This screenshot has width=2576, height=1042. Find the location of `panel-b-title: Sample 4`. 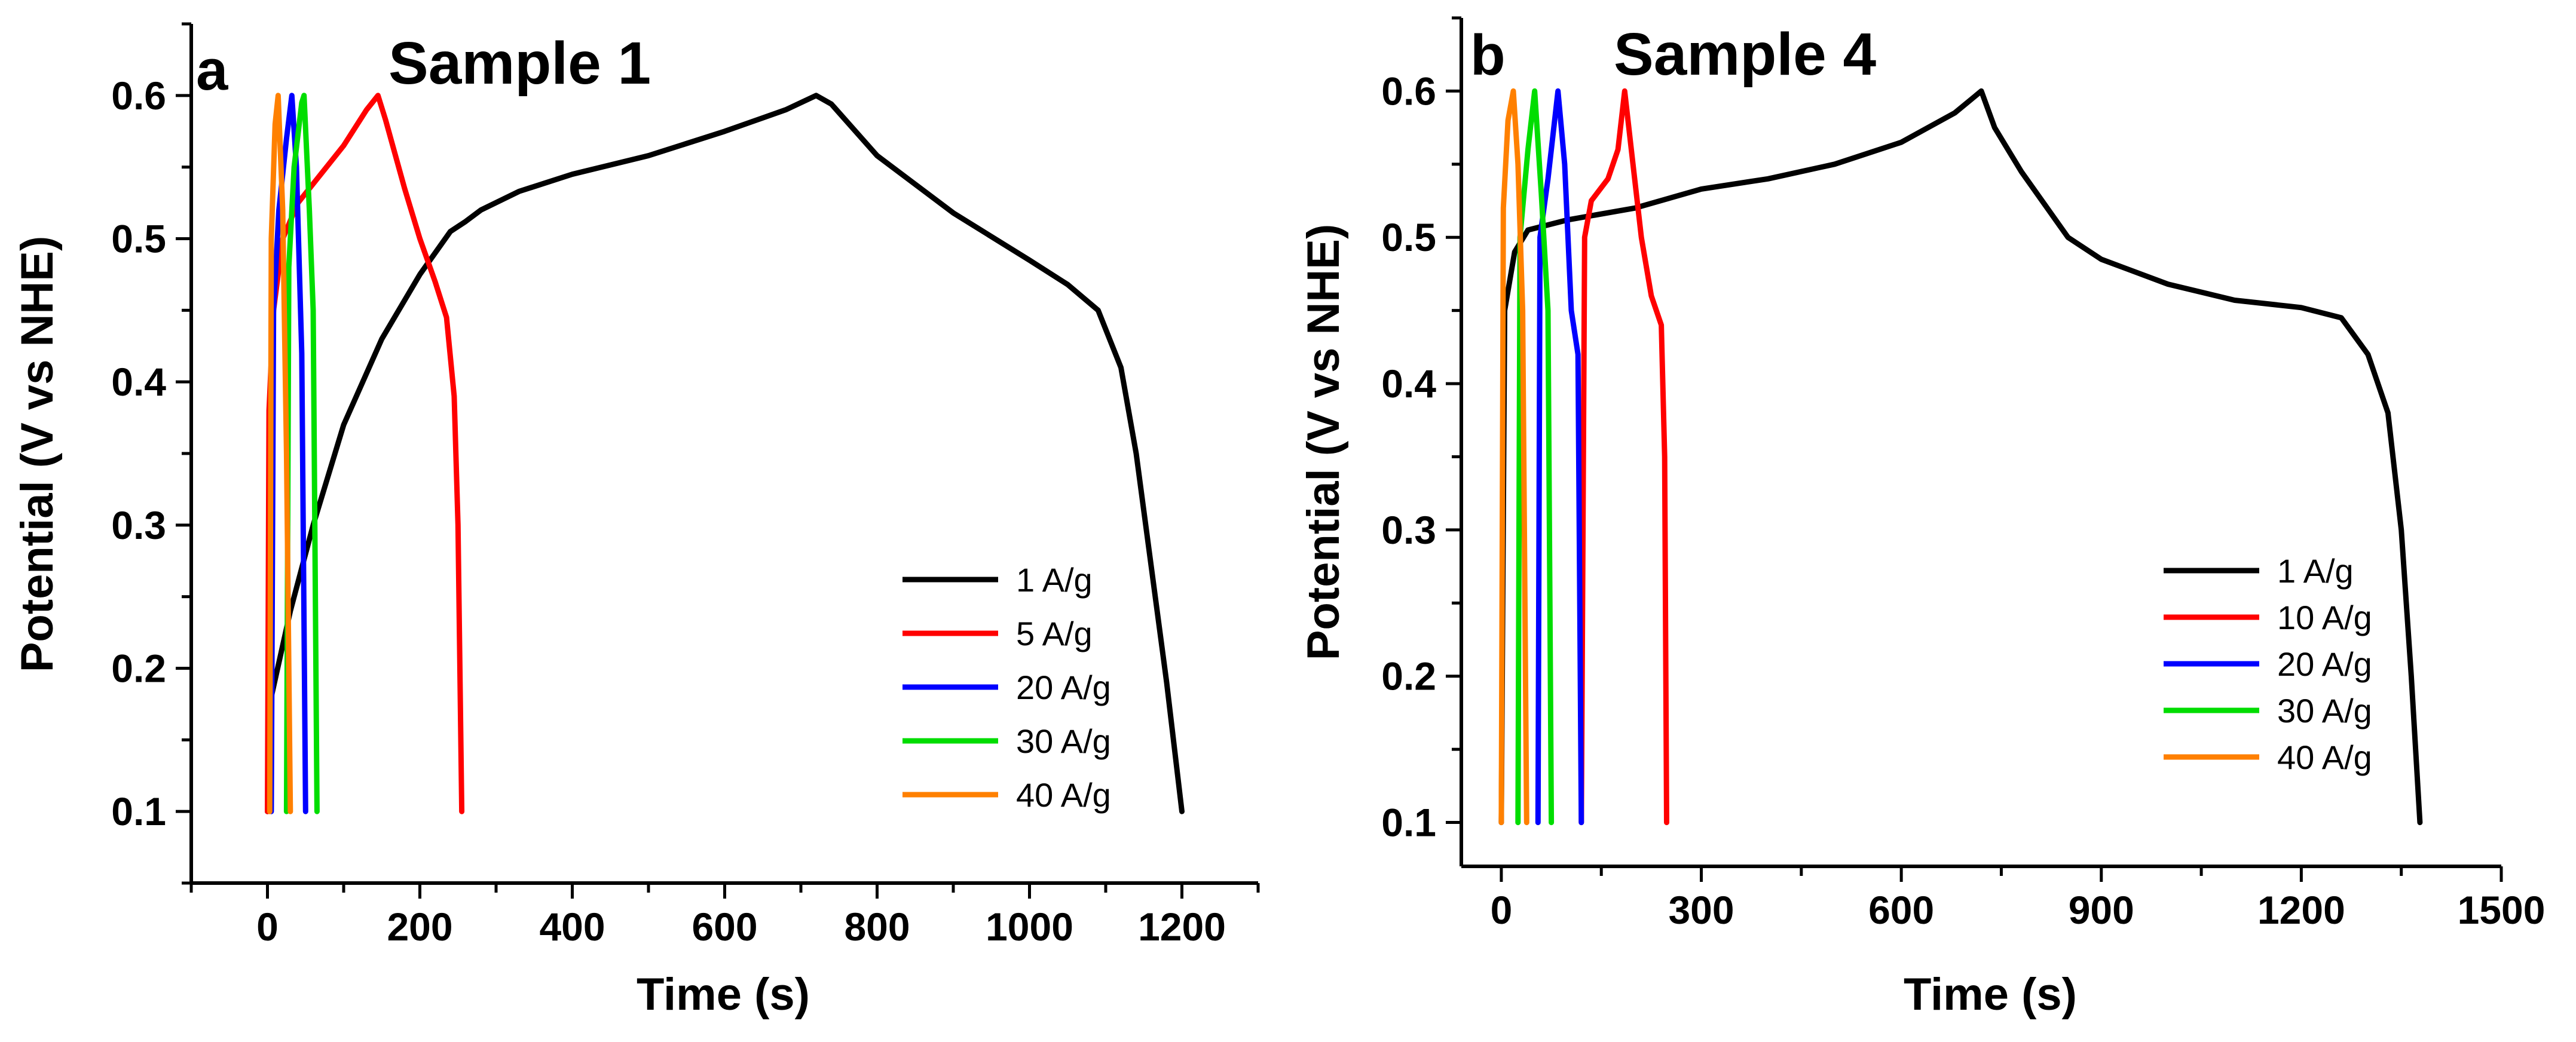

panel-b-title: Sample 4 is located at coordinates (1745, 55).